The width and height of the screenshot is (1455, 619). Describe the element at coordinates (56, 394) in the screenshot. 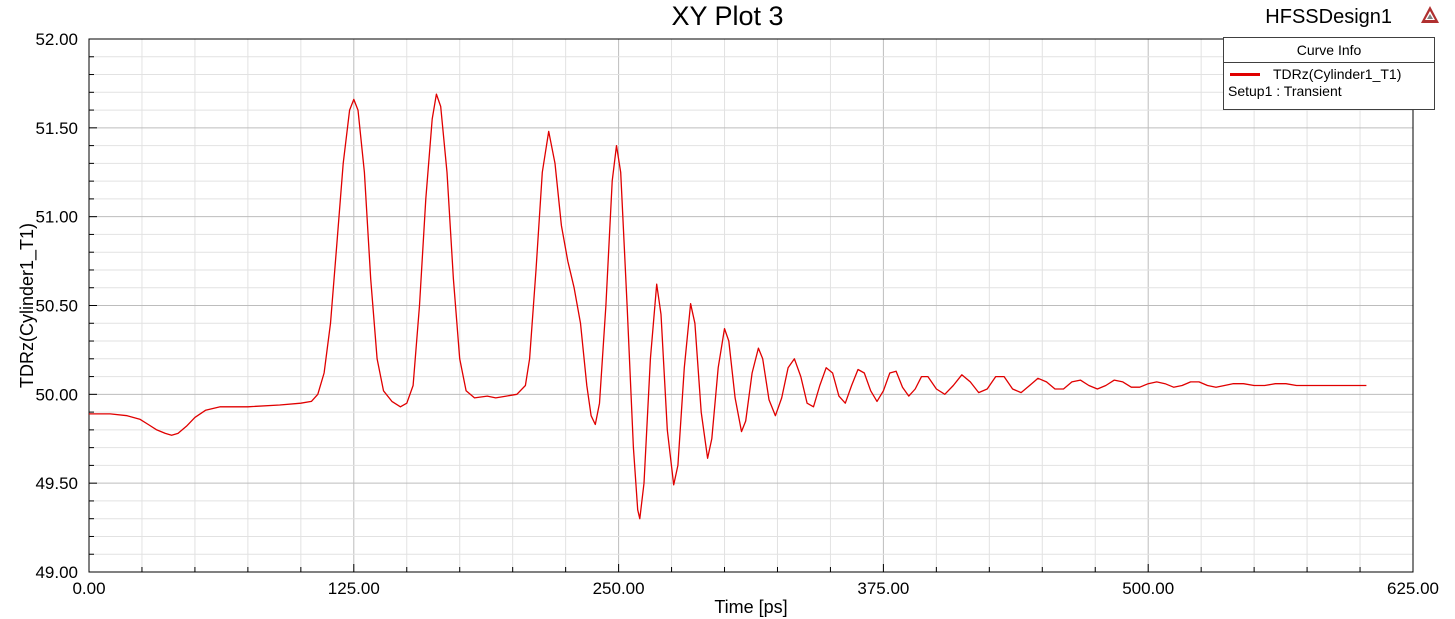

I see `y-tick-label: 50.00` at that location.